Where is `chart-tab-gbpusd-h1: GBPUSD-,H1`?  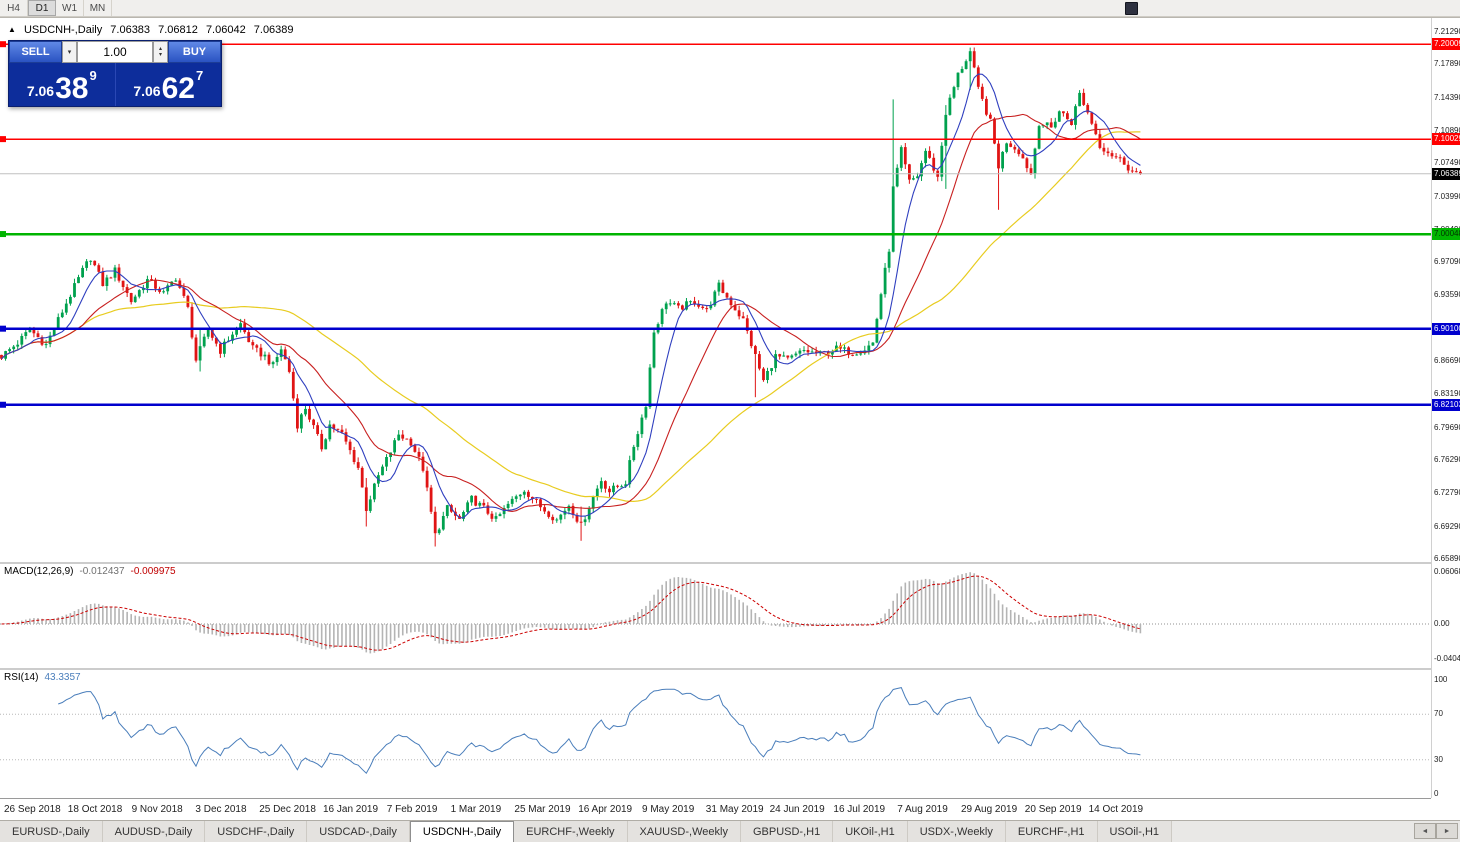 chart-tab-gbpusd-h1: GBPUSD-,H1 is located at coordinates (787, 831).